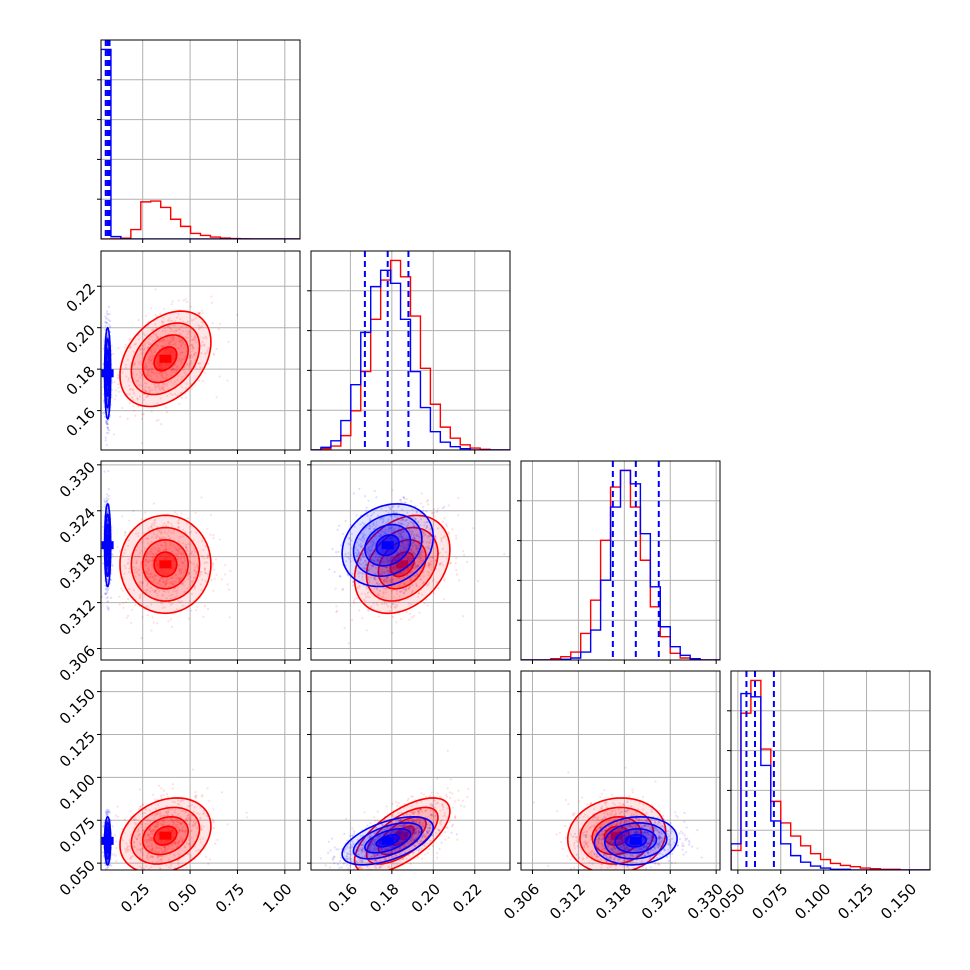 The width and height of the screenshot is (970, 970). I want to click on y-tick-label: 0.312, so click(77, 617).